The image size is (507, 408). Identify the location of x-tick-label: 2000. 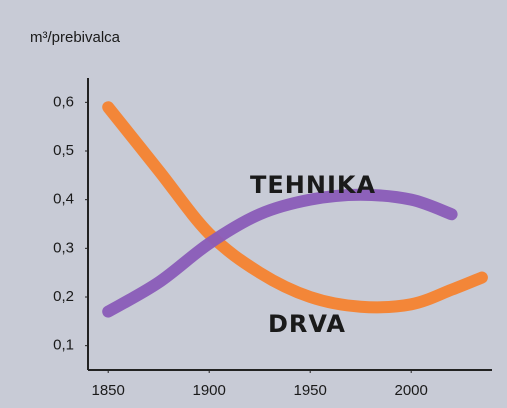
(411, 390).